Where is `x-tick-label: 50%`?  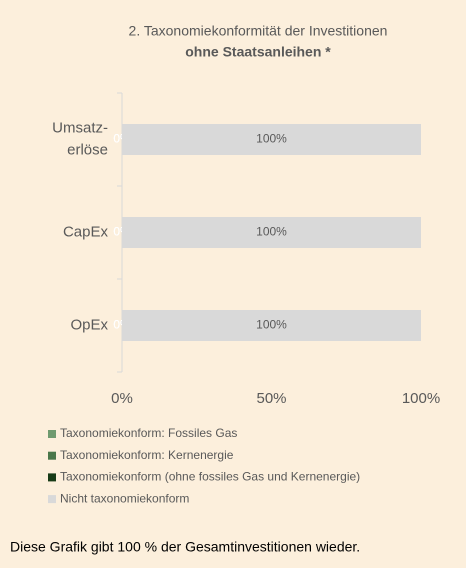 x-tick-label: 50% is located at coordinates (271, 398).